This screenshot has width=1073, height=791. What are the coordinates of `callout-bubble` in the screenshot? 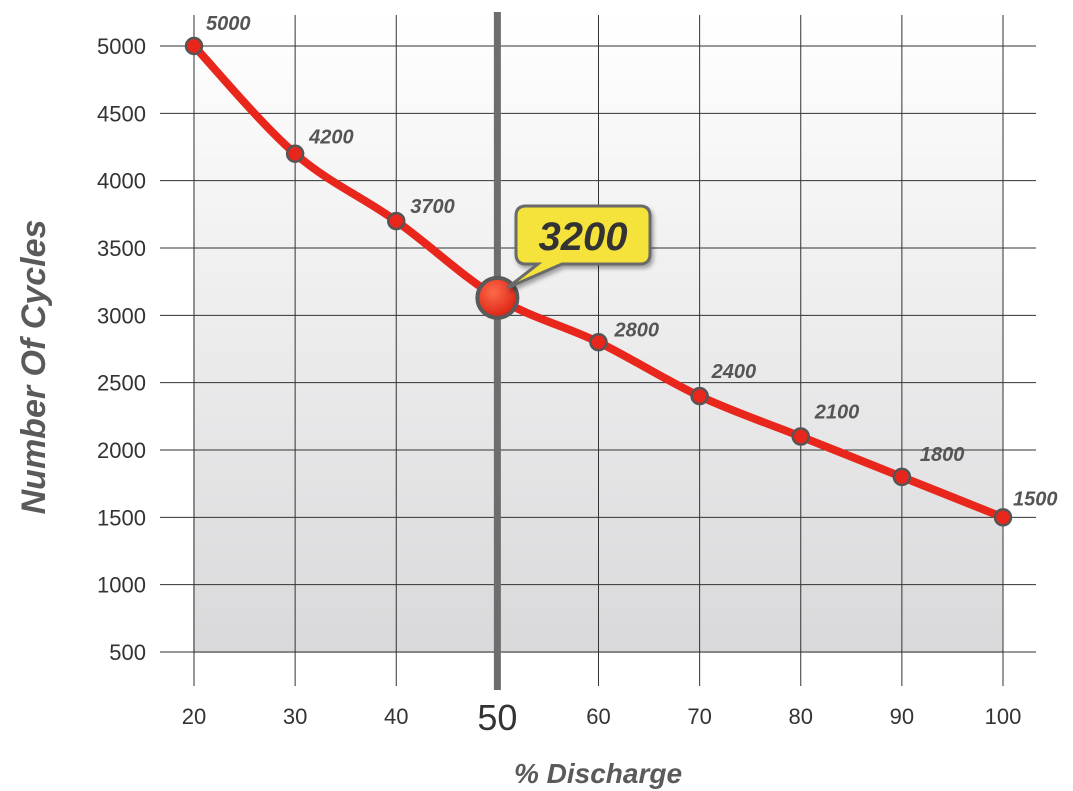 It's located at (579, 247).